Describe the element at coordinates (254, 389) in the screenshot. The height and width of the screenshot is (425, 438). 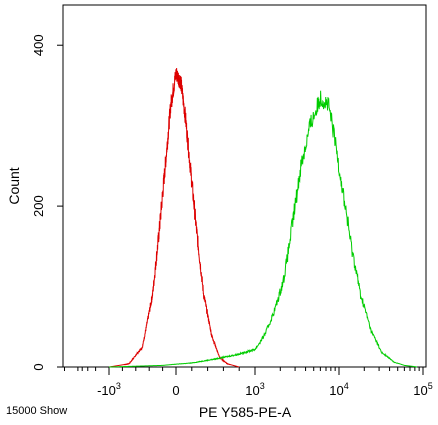
I see `x-tick-label: 10³` at that location.